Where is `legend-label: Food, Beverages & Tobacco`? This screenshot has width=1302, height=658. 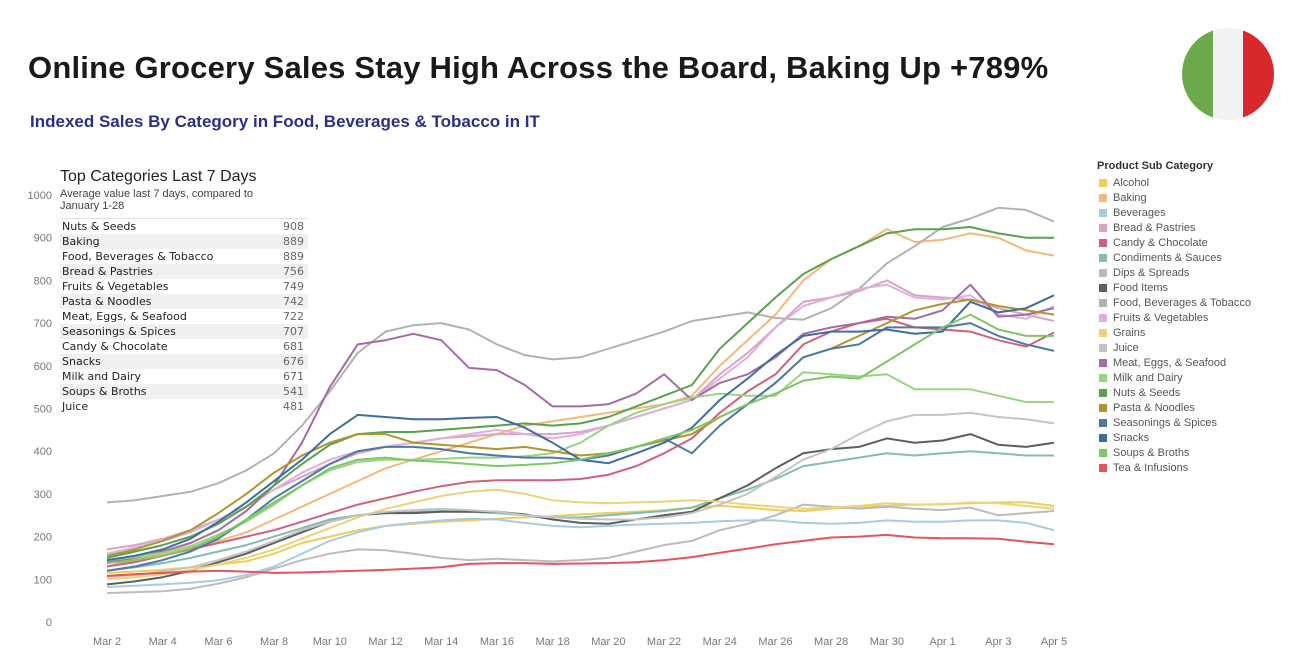
legend-label: Food, Beverages & Tobacco is located at coordinates (1182, 302).